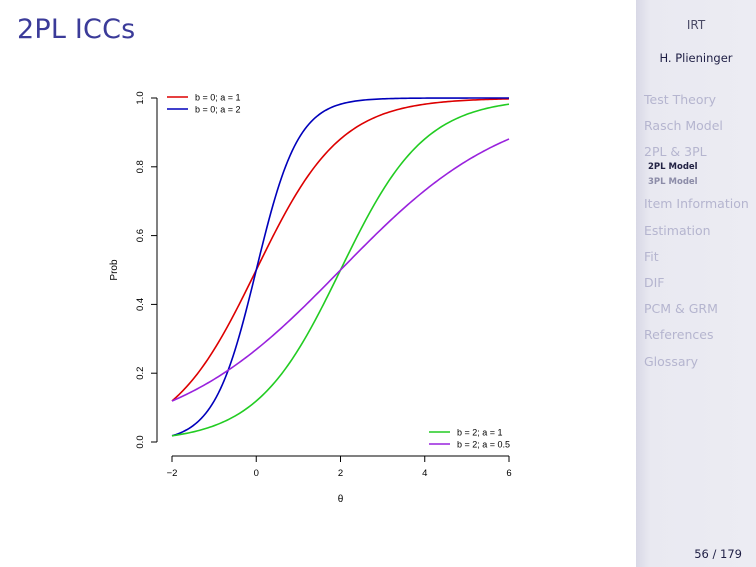 The width and height of the screenshot is (756, 567). What do you see at coordinates (172, 473) in the screenshot?
I see `x-tick-label: −2` at bounding box center [172, 473].